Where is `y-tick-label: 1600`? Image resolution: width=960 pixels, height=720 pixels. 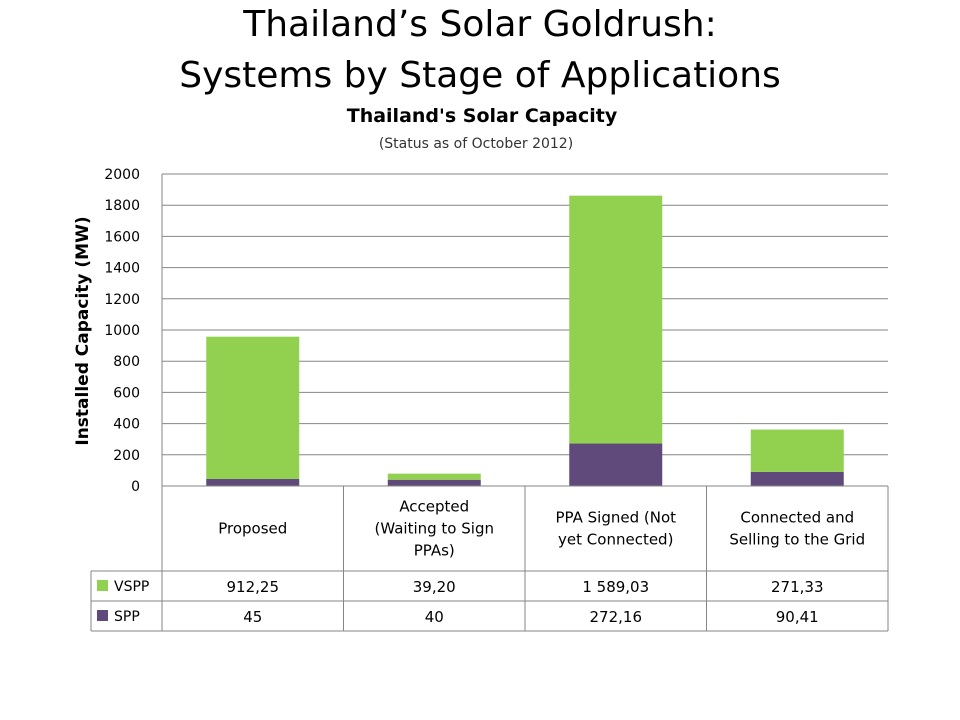
y-tick-label: 1600 is located at coordinates (122, 237).